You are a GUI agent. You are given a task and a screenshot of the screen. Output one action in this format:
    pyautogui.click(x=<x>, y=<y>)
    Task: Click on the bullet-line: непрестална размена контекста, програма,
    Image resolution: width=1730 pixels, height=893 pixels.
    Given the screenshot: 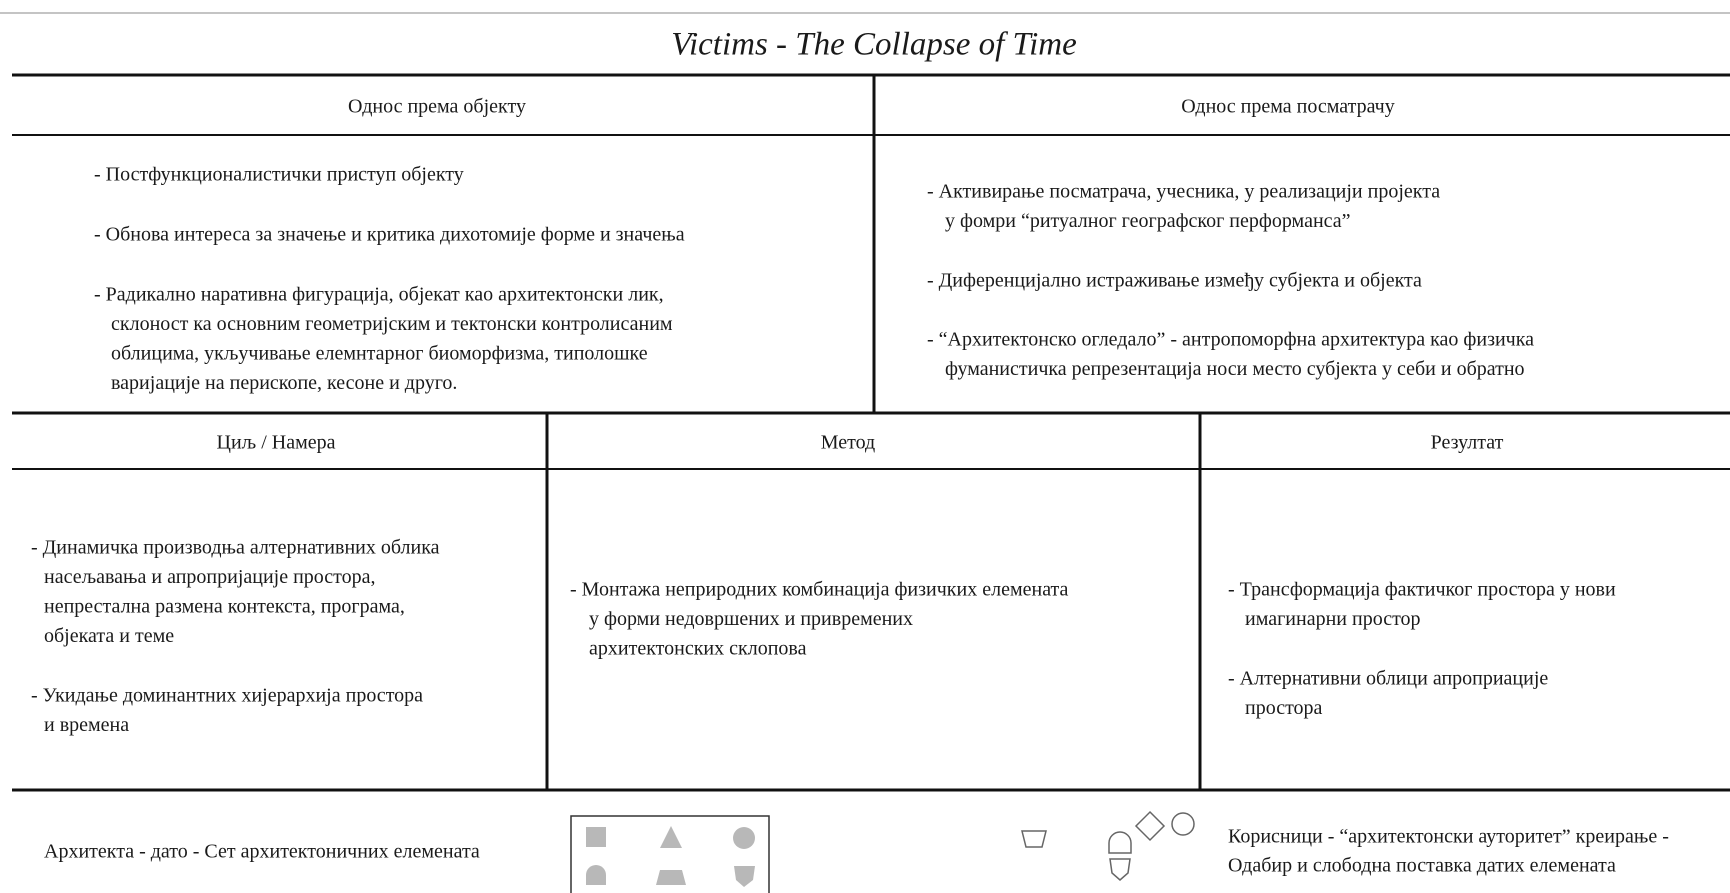 What is the action you would take?
    pyautogui.click(x=224, y=607)
    